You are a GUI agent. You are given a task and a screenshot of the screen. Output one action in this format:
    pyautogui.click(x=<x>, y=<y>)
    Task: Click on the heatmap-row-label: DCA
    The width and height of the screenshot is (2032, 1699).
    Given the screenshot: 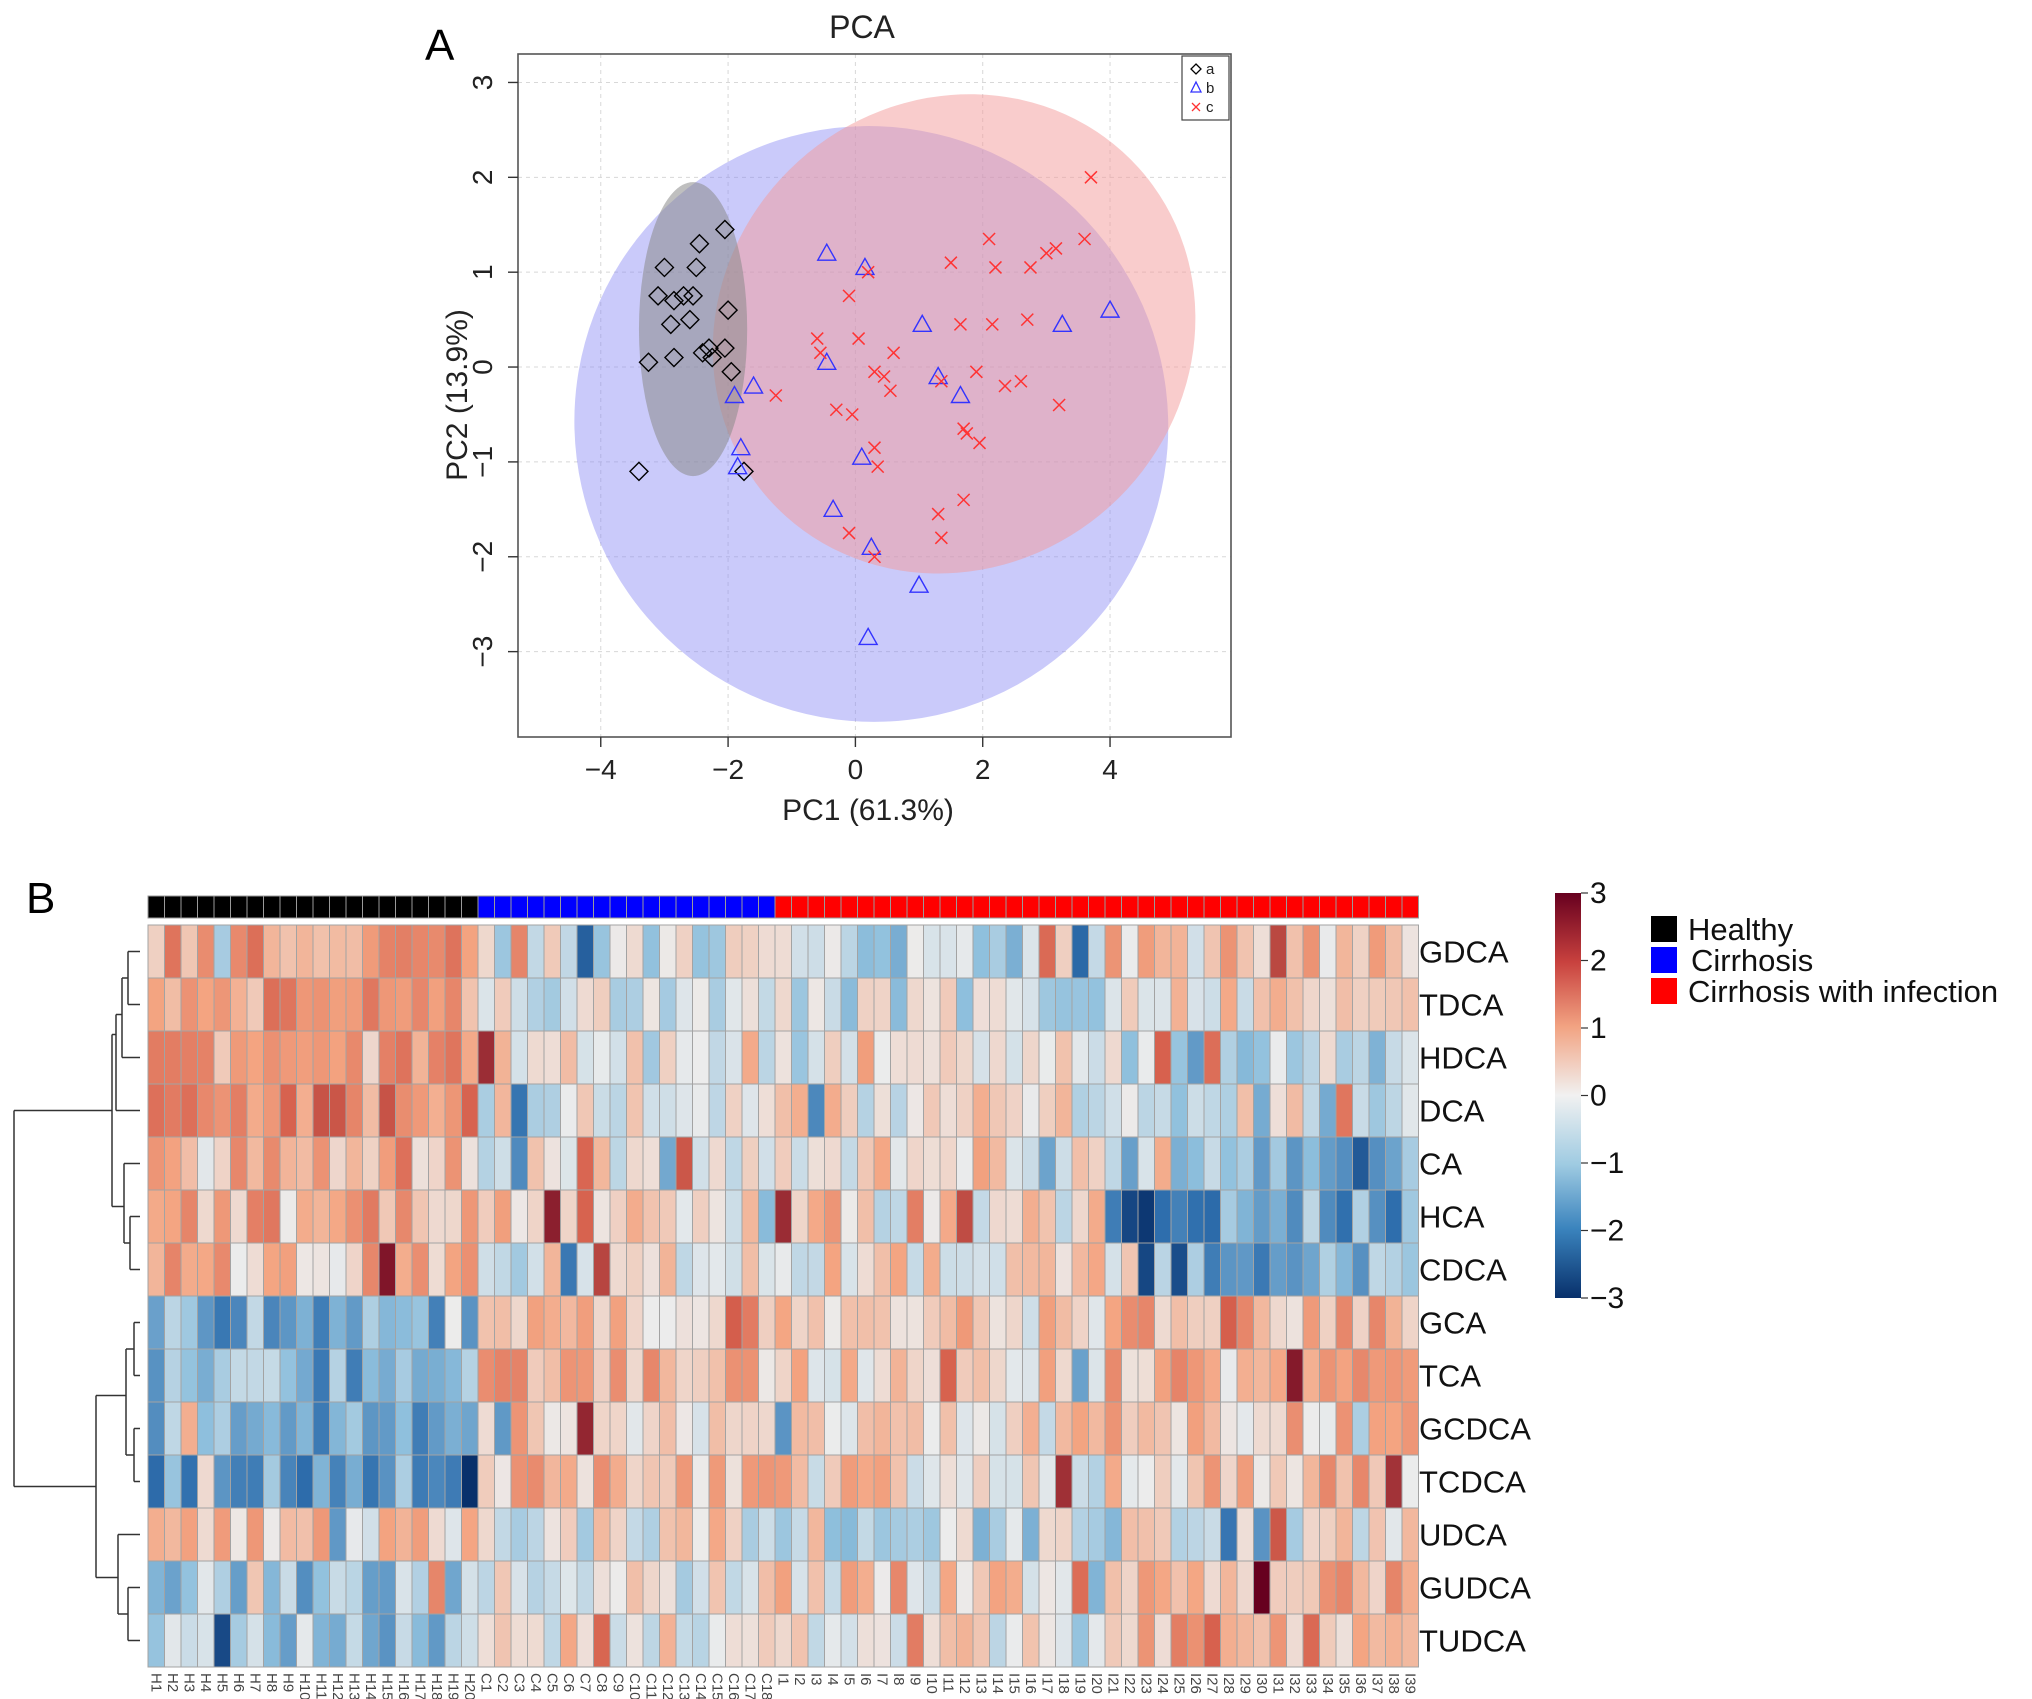 What is the action you would take?
    pyautogui.click(x=1452, y=1111)
    